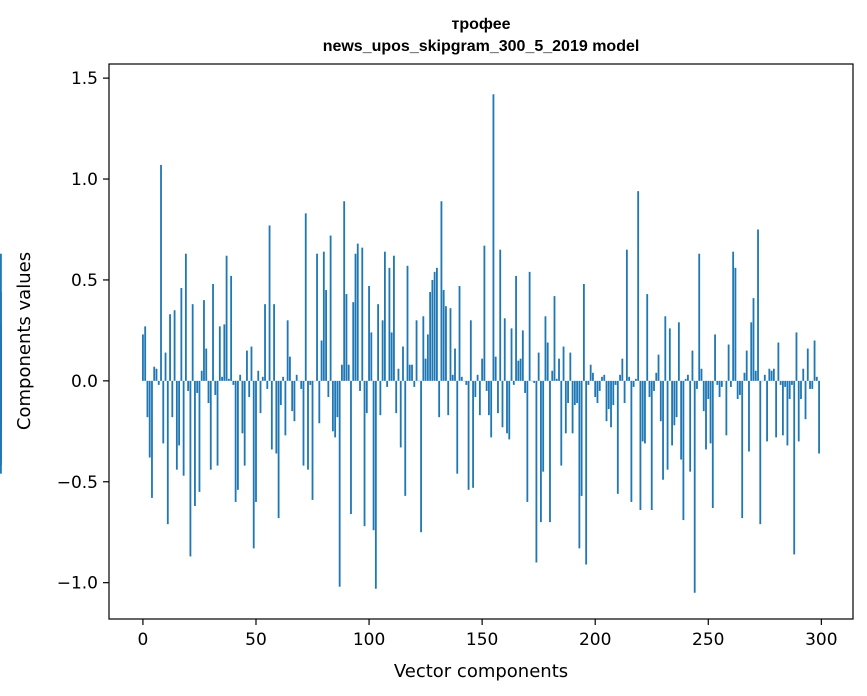  What do you see at coordinates (821, 640) in the screenshot?
I see `x-tick-label: 300` at bounding box center [821, 640].